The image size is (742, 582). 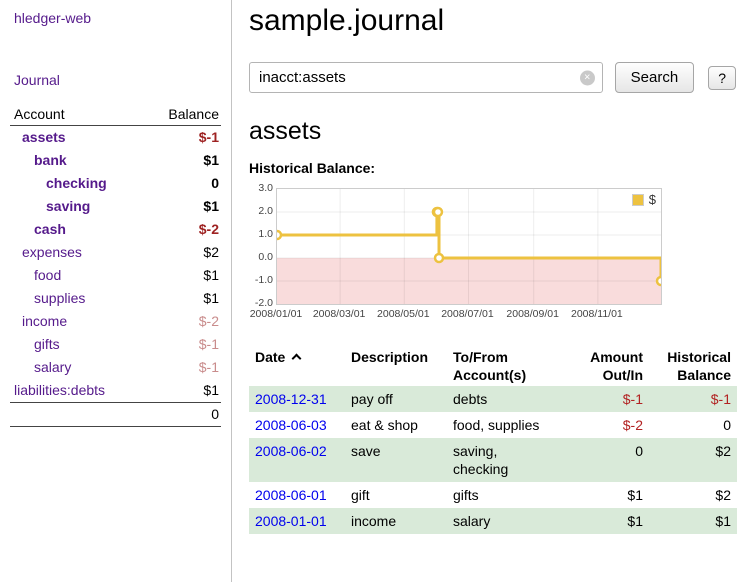 What do you see at coordinates (467, 314) in the screenshot?
I see `x-axis-tick-label: 2008/07/01` at bounding box center [467, 314].